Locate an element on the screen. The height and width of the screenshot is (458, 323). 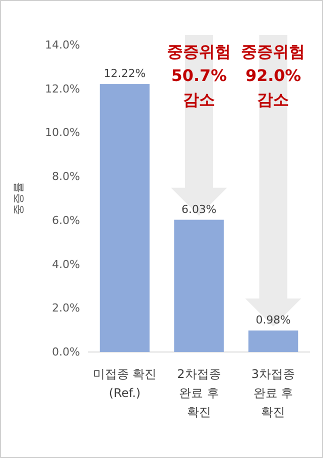
annotation: 중증위험 50.7% 감소 is located at coordinates (199, 75).